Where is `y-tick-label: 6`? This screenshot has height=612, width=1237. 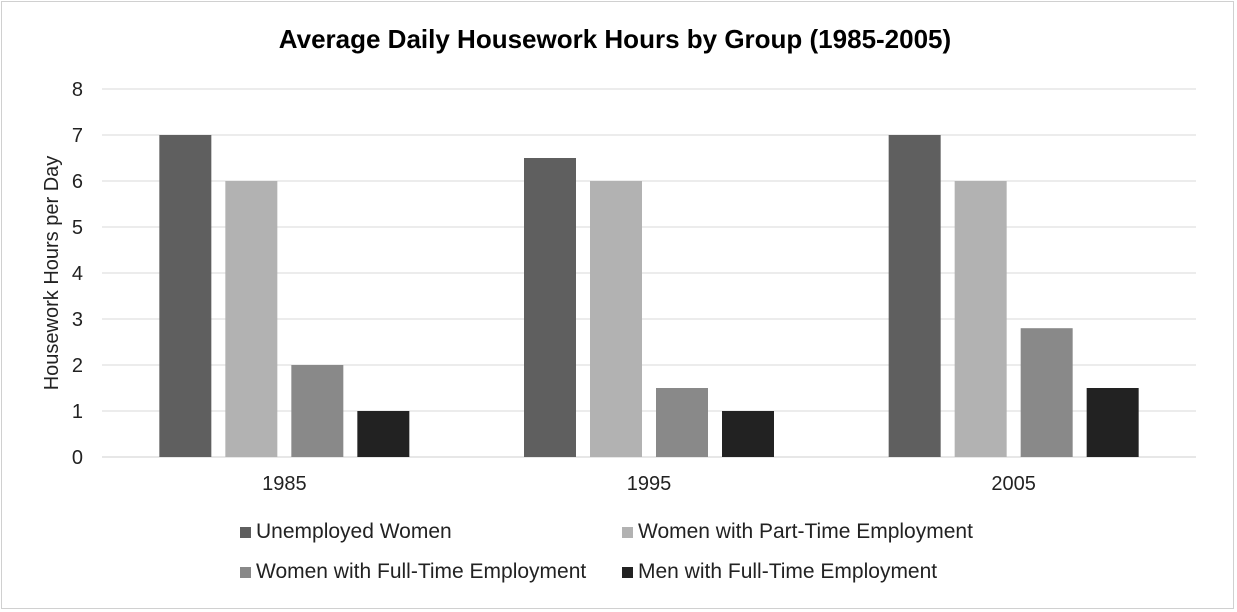
y-tick-label: 6 is located at coordinates (77, 182).